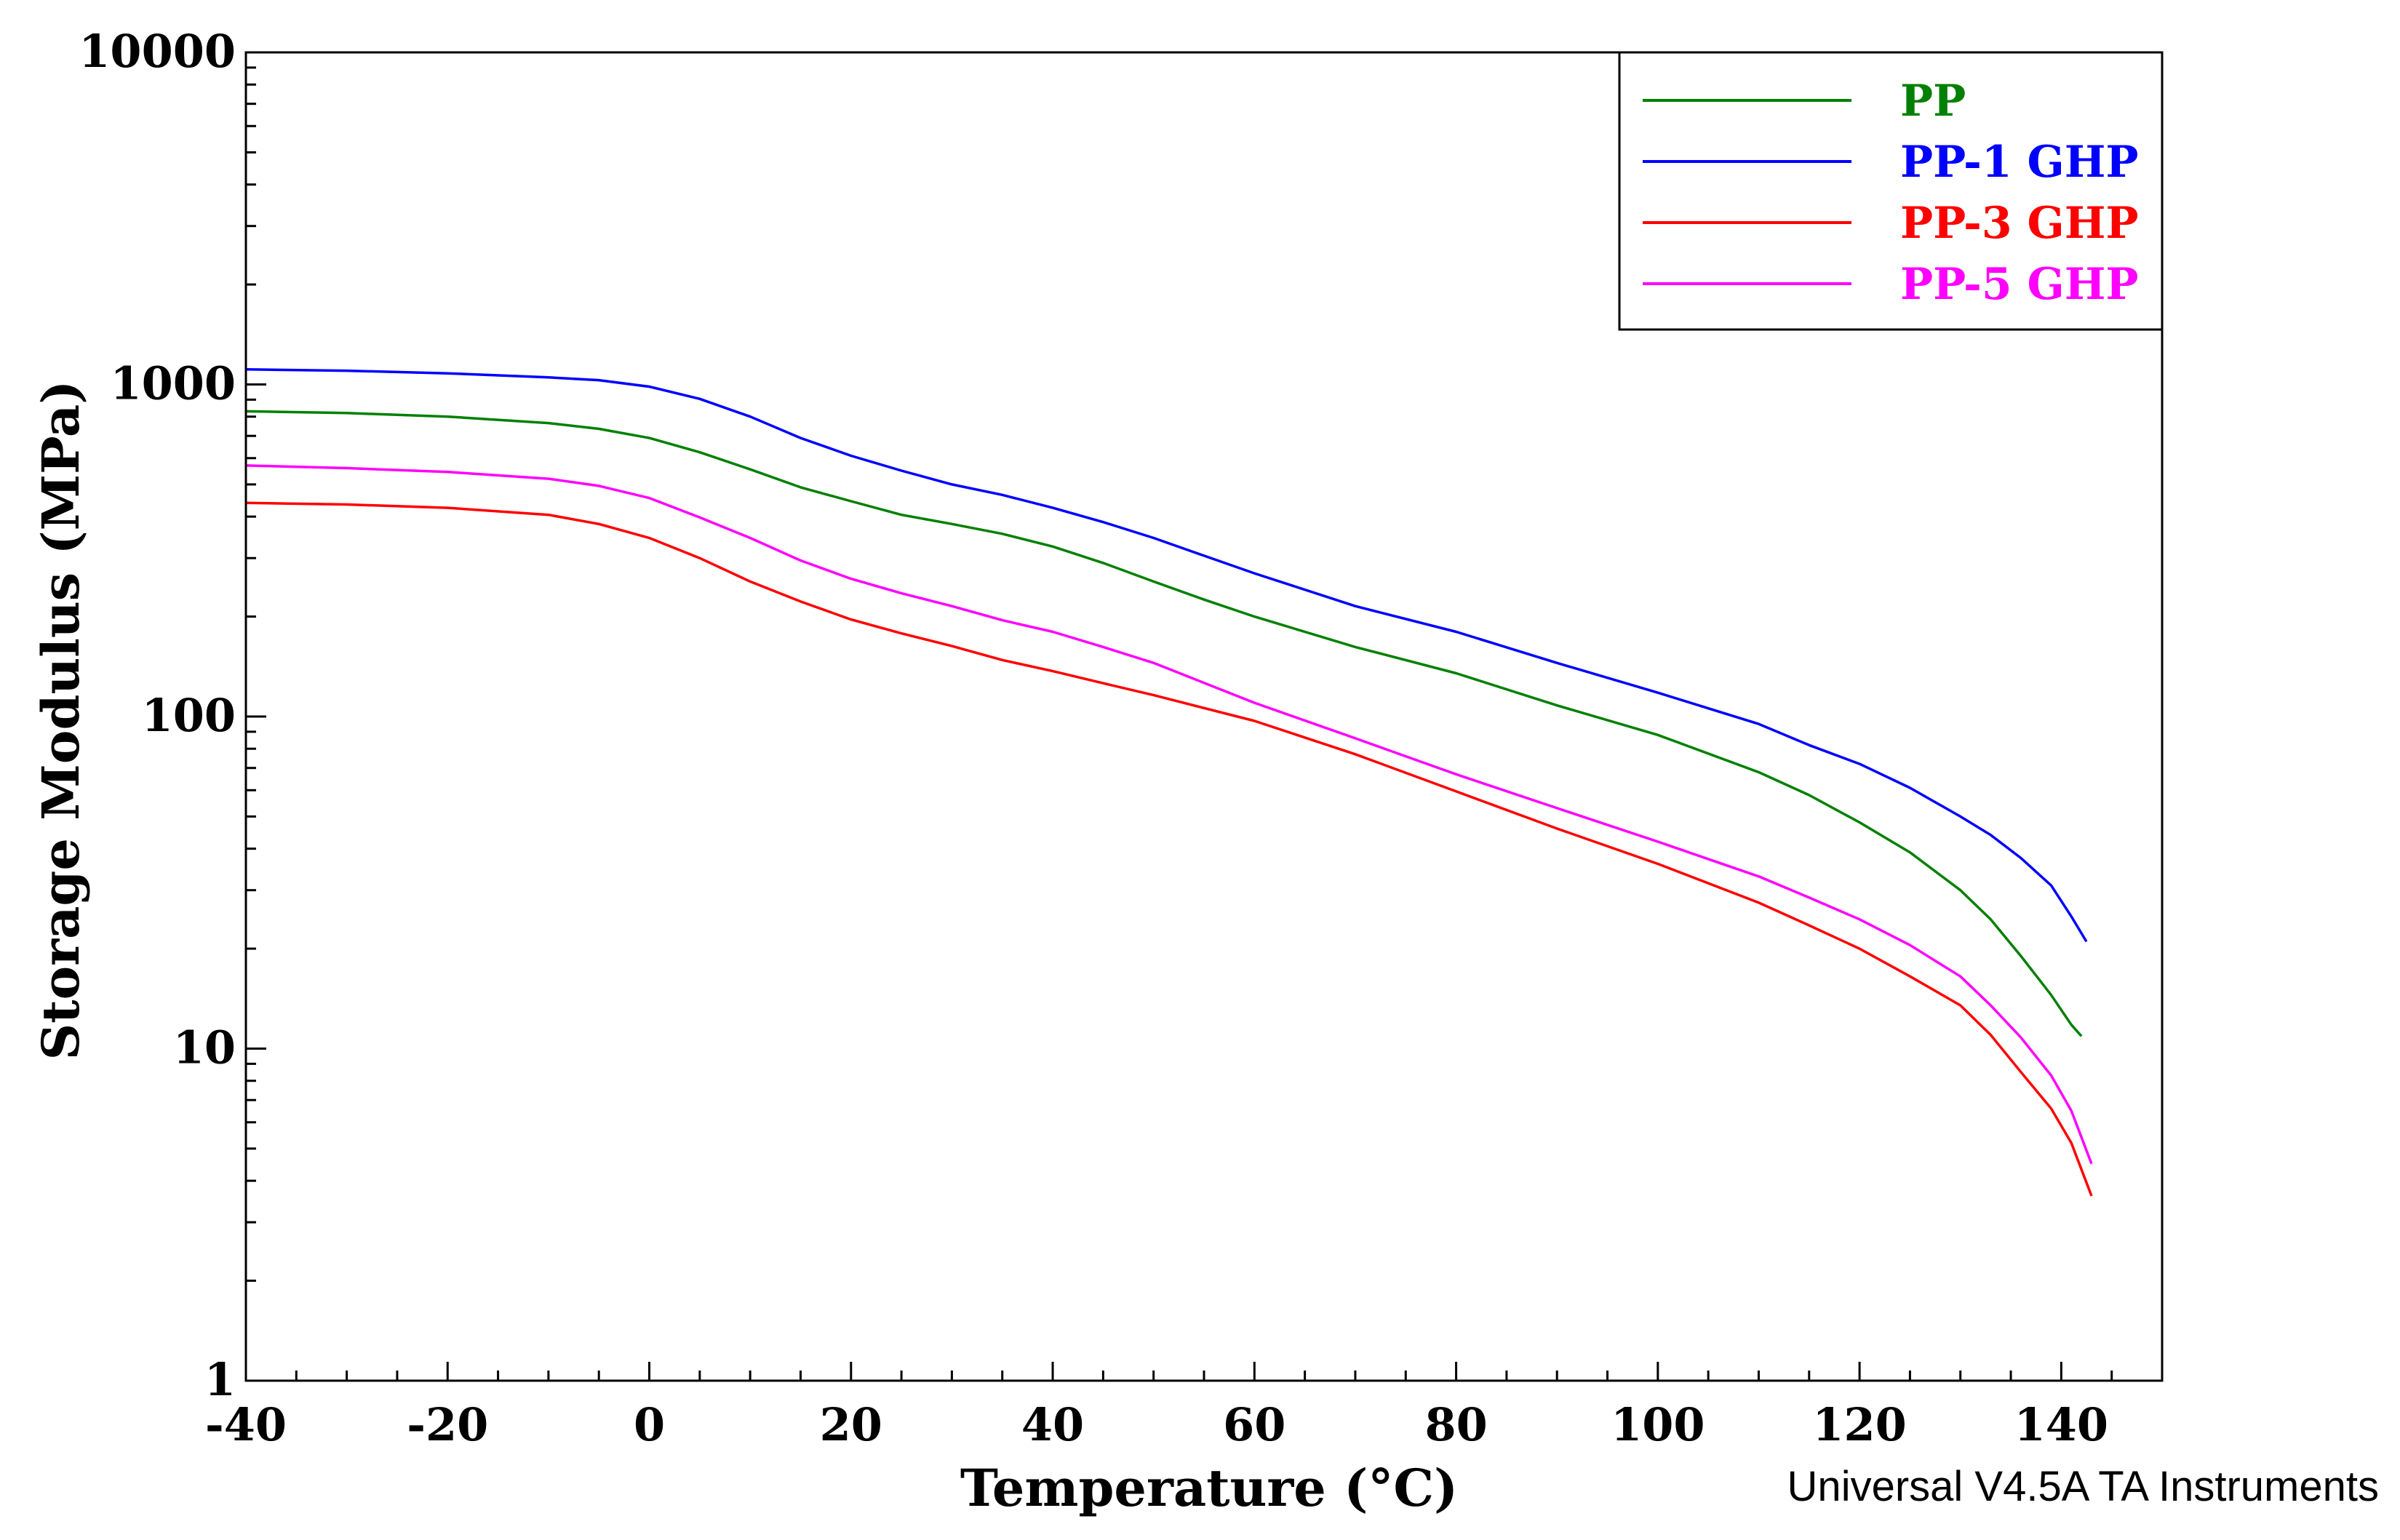 This screenshot has width=2400, height=1540. What do you see at coordinates (173, 384) in the screenshot?
I see `y-tick-label: 1000` at bounding box center [173, 384].